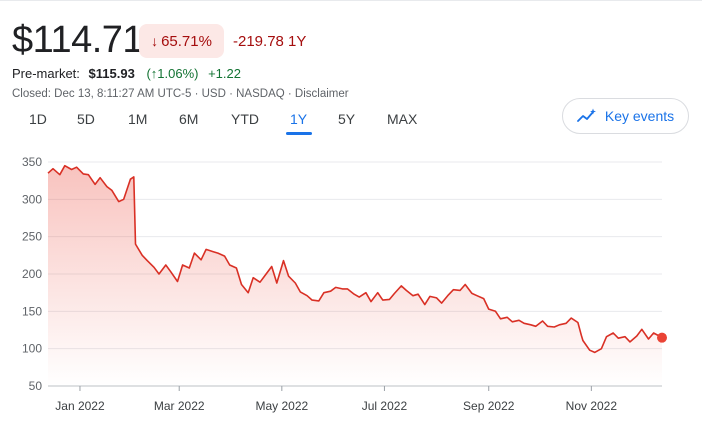  What do you see at coordinates (80, 406) in the screenshot?
I see `x-tick-label: Jan 2022` at bounding box center [80, 406].